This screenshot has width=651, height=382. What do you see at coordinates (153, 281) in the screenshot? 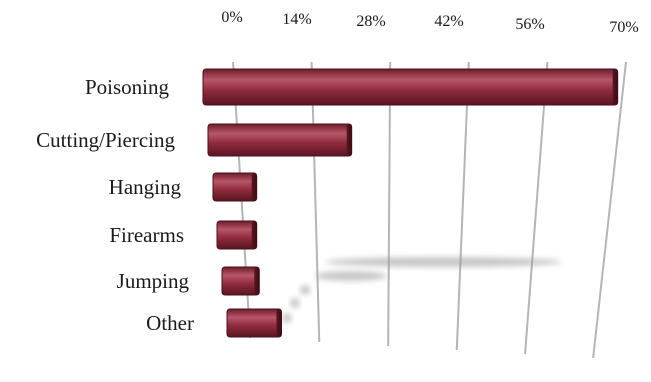
I see `category-label: Jumping` at bounding box center [153, 281].